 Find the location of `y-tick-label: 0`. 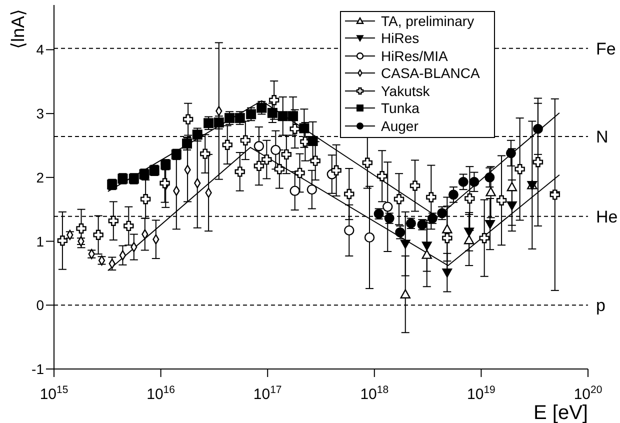

y-tick-label: 0 is located at coordinates (40, 305).